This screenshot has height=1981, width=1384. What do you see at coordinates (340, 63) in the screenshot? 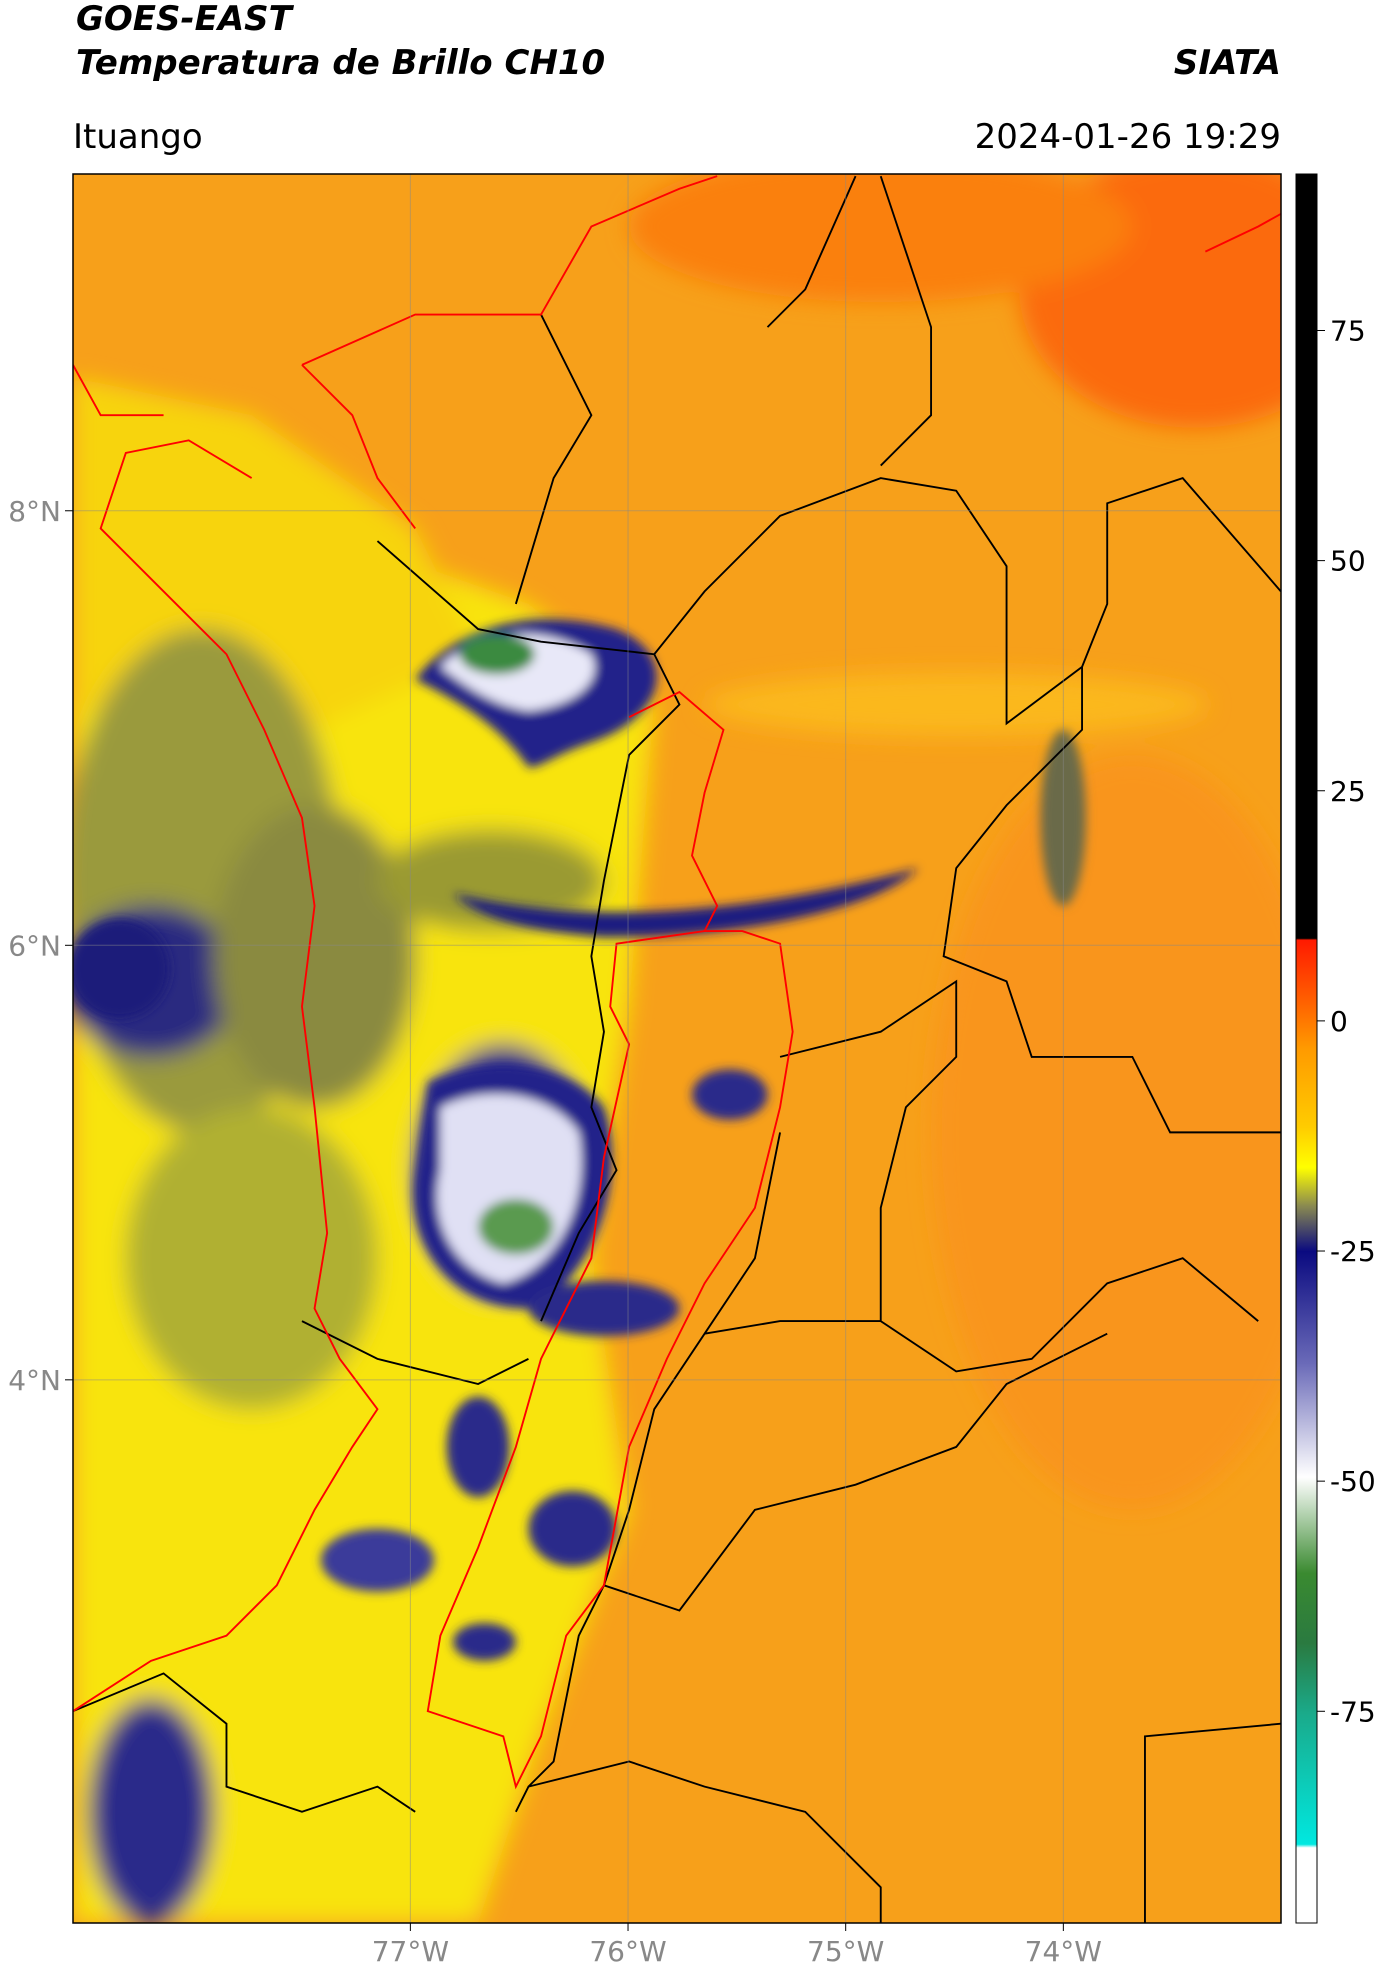
I see `title-line2: Temperatura de Brillo CH10` at bounding box center [340, 63].